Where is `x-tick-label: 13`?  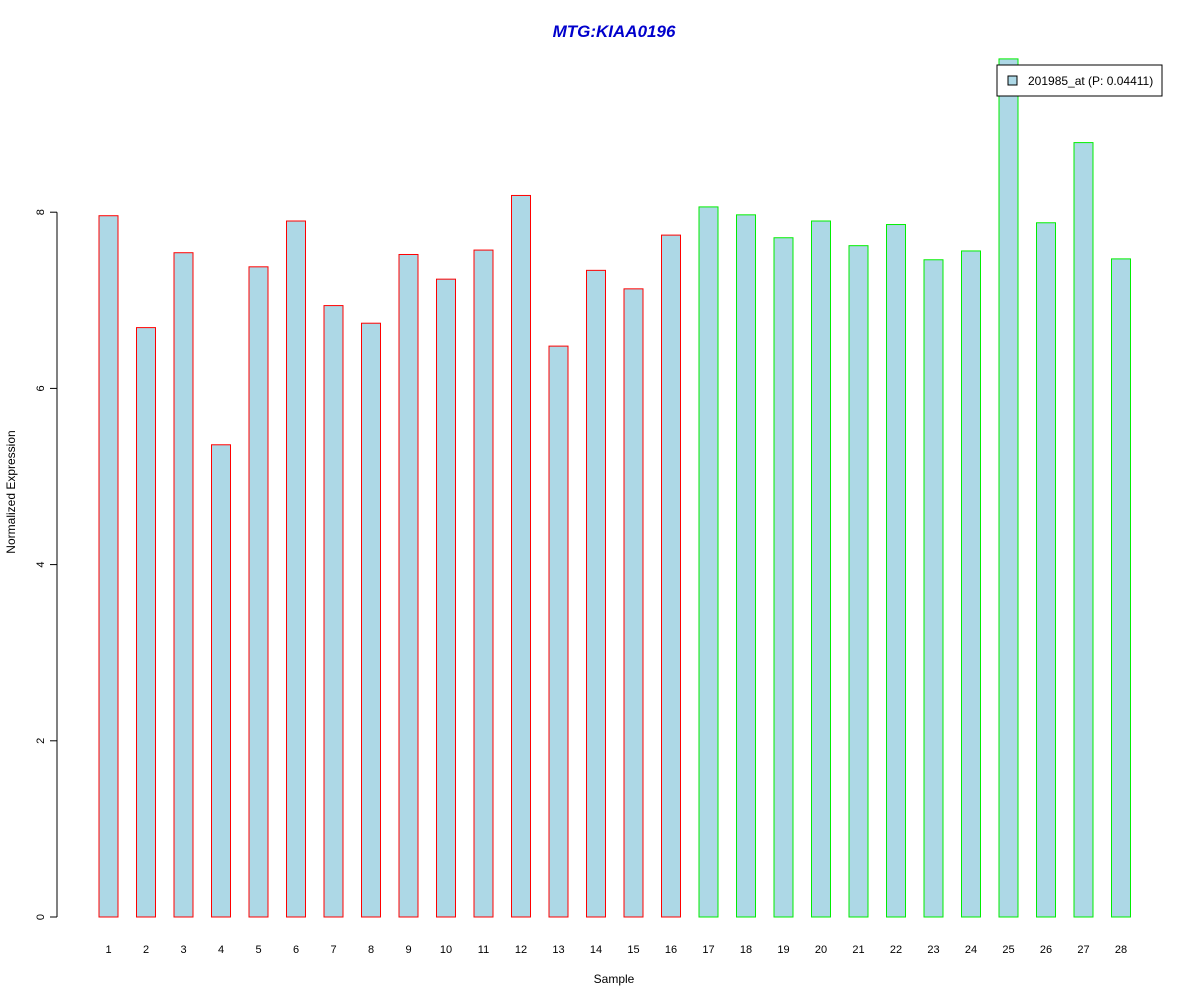
x-tick-label: 13 is located at coordinates (558, 950).